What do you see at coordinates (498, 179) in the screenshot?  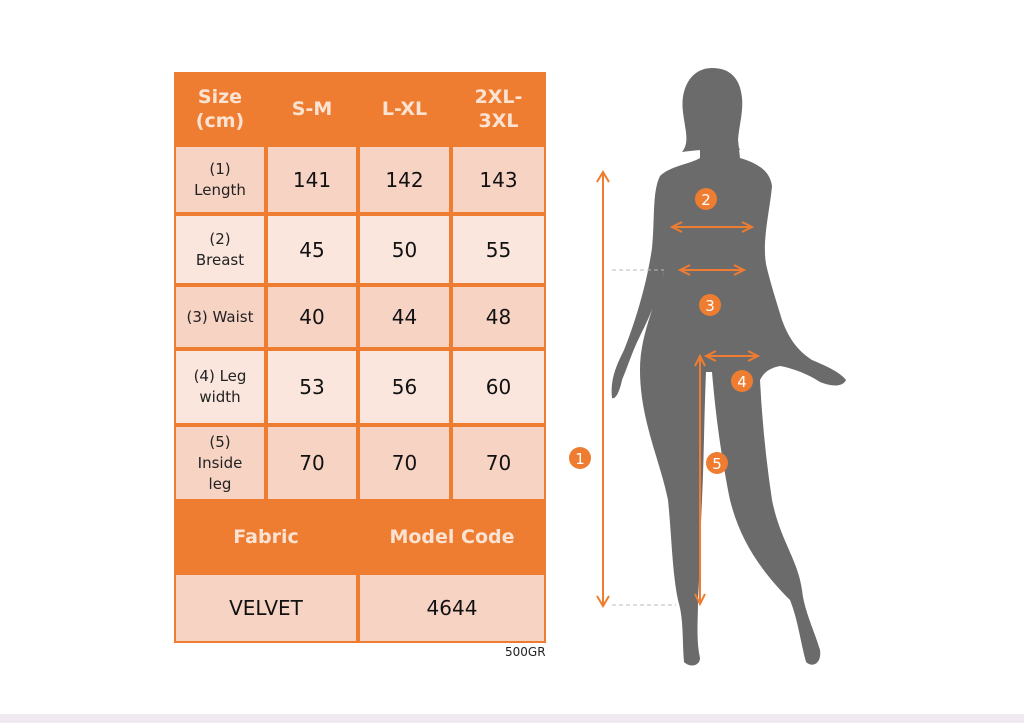 I see `table-cell: 143` at bounding box center [498, 179].